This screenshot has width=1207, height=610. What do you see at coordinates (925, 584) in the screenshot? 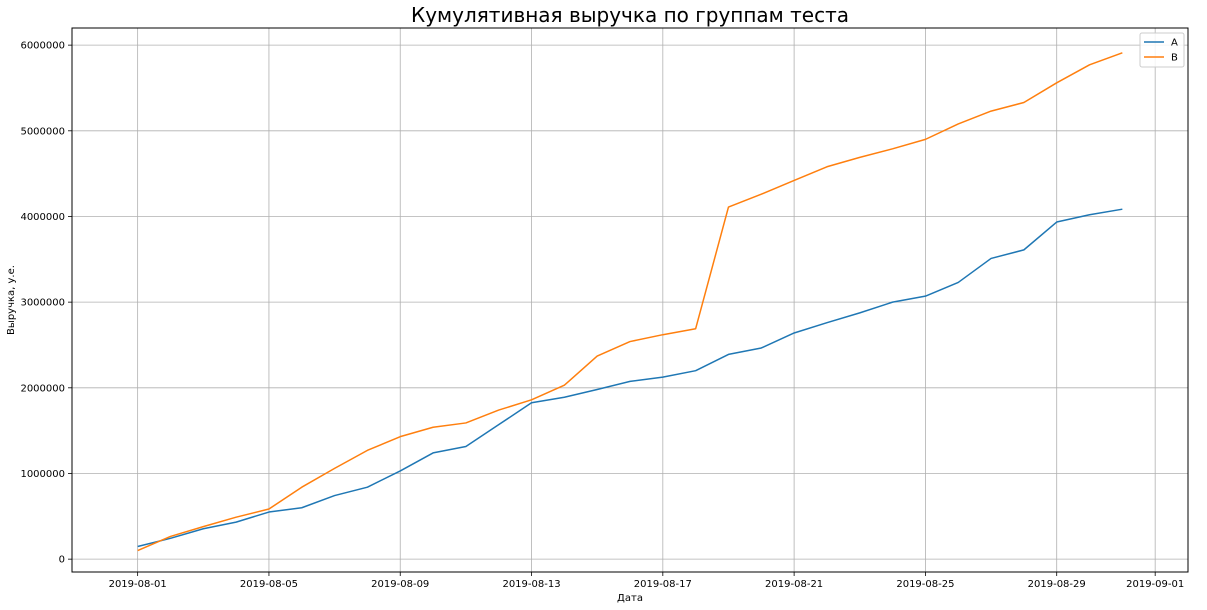
I see `x-tick-label: 2019-08-25` at bounding box center [925, 584].